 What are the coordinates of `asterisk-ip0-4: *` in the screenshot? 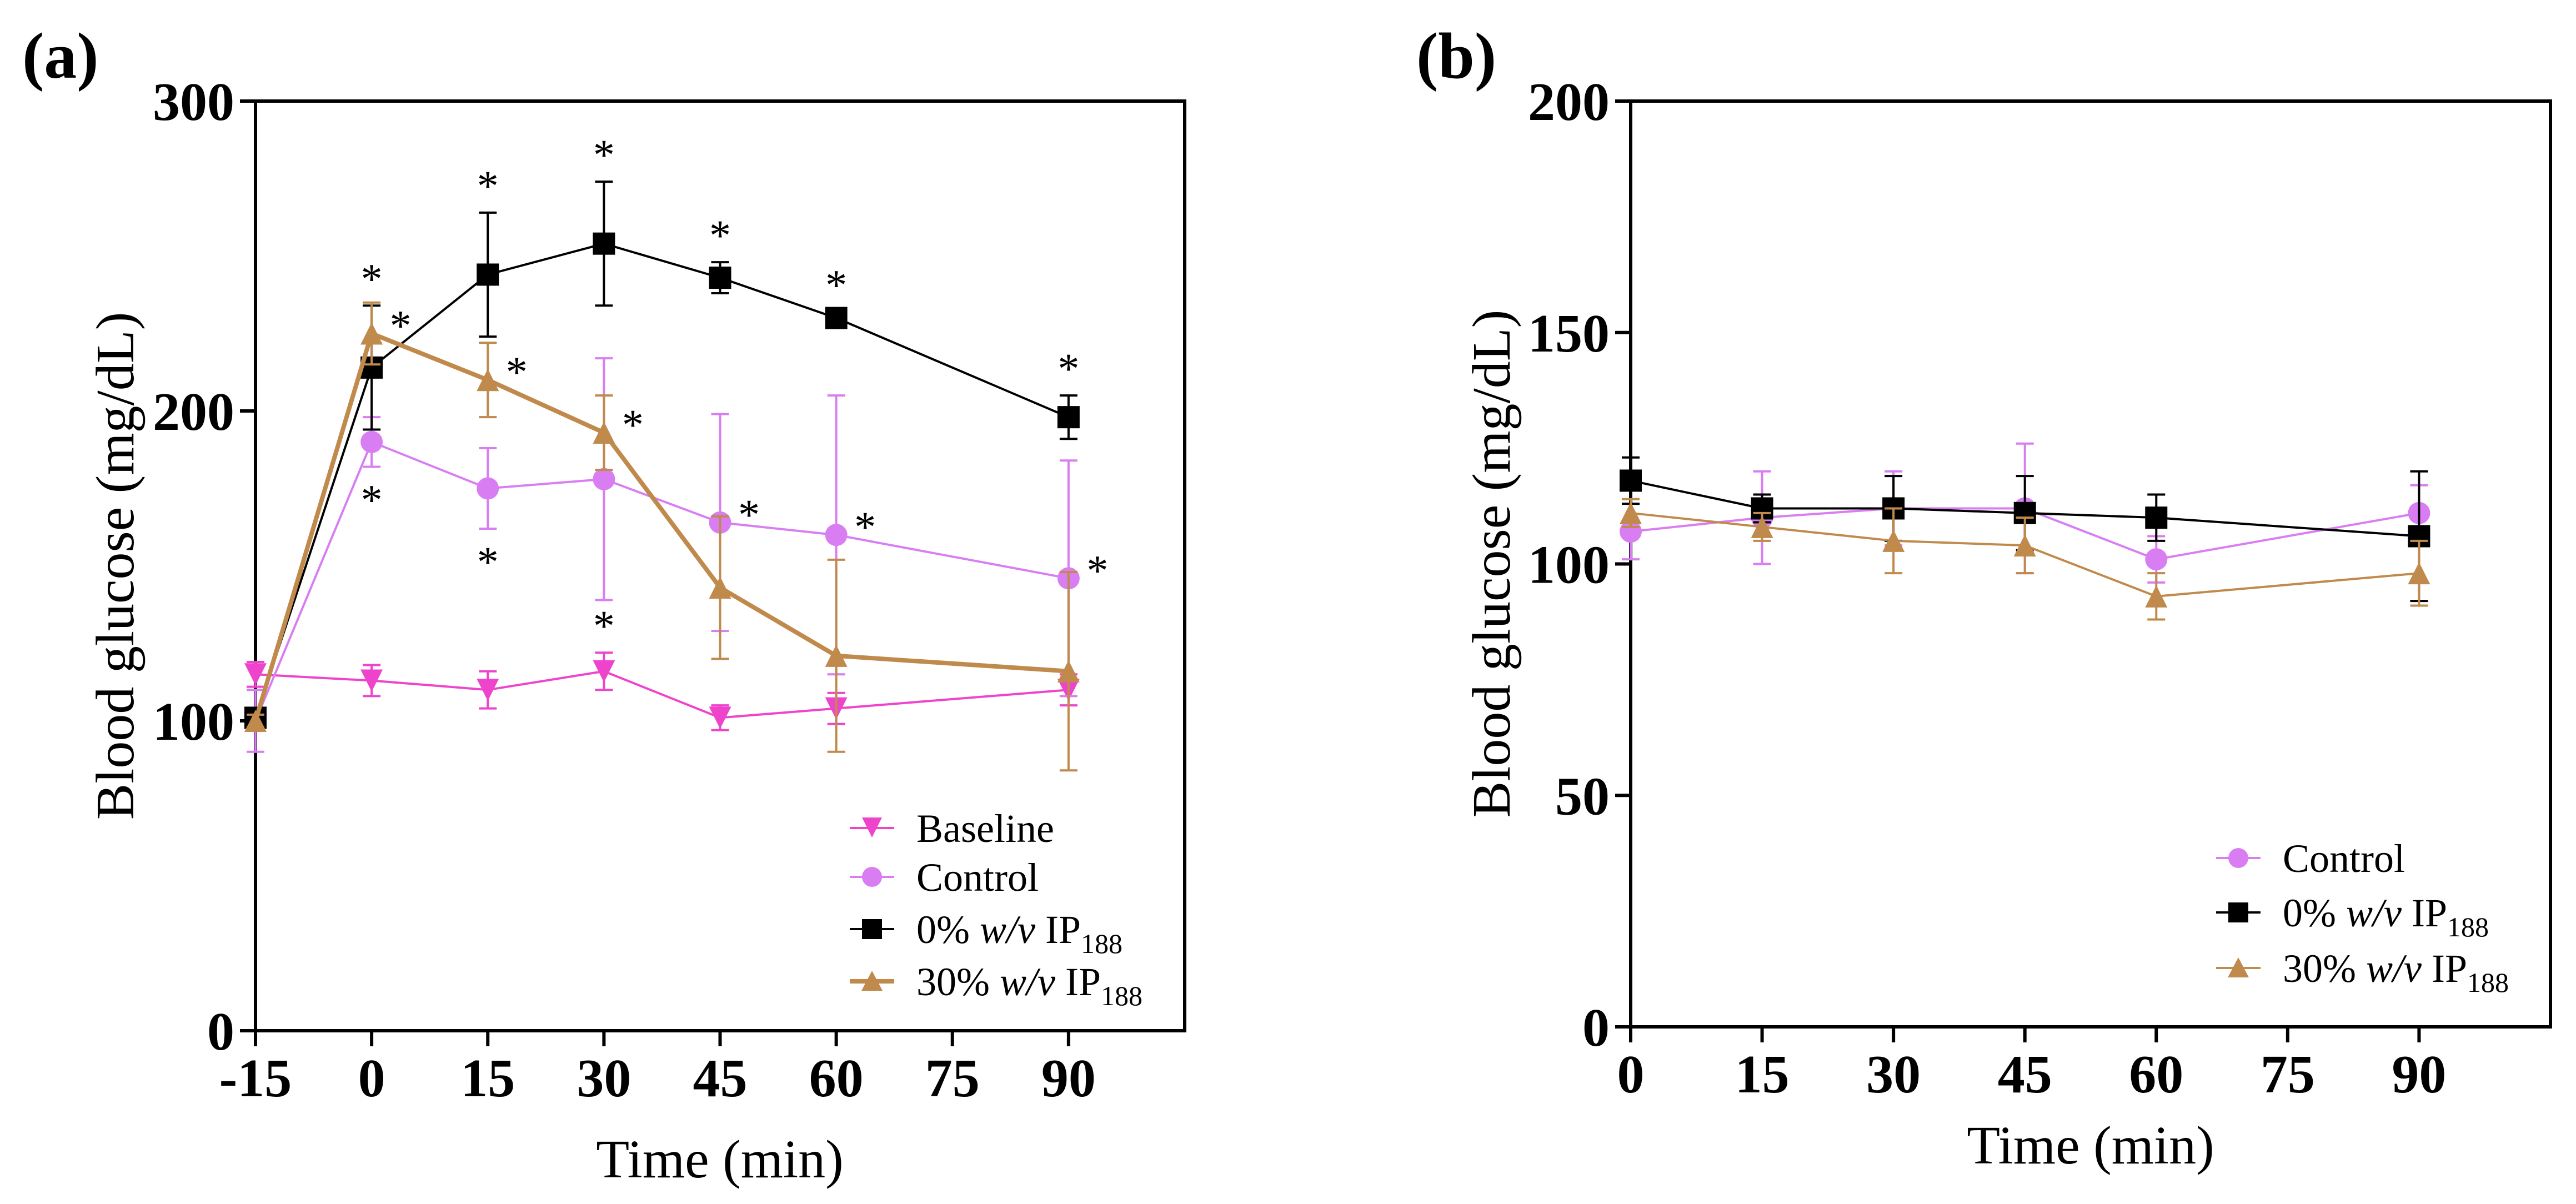 It's located at (720, 235).